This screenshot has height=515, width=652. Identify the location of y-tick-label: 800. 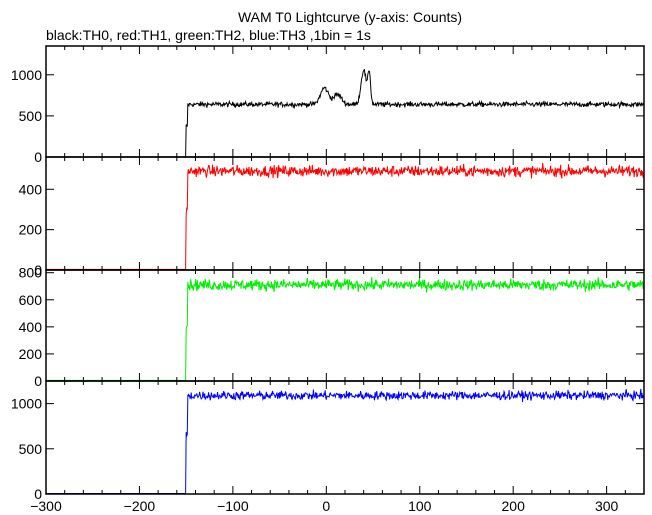
(31, 273).